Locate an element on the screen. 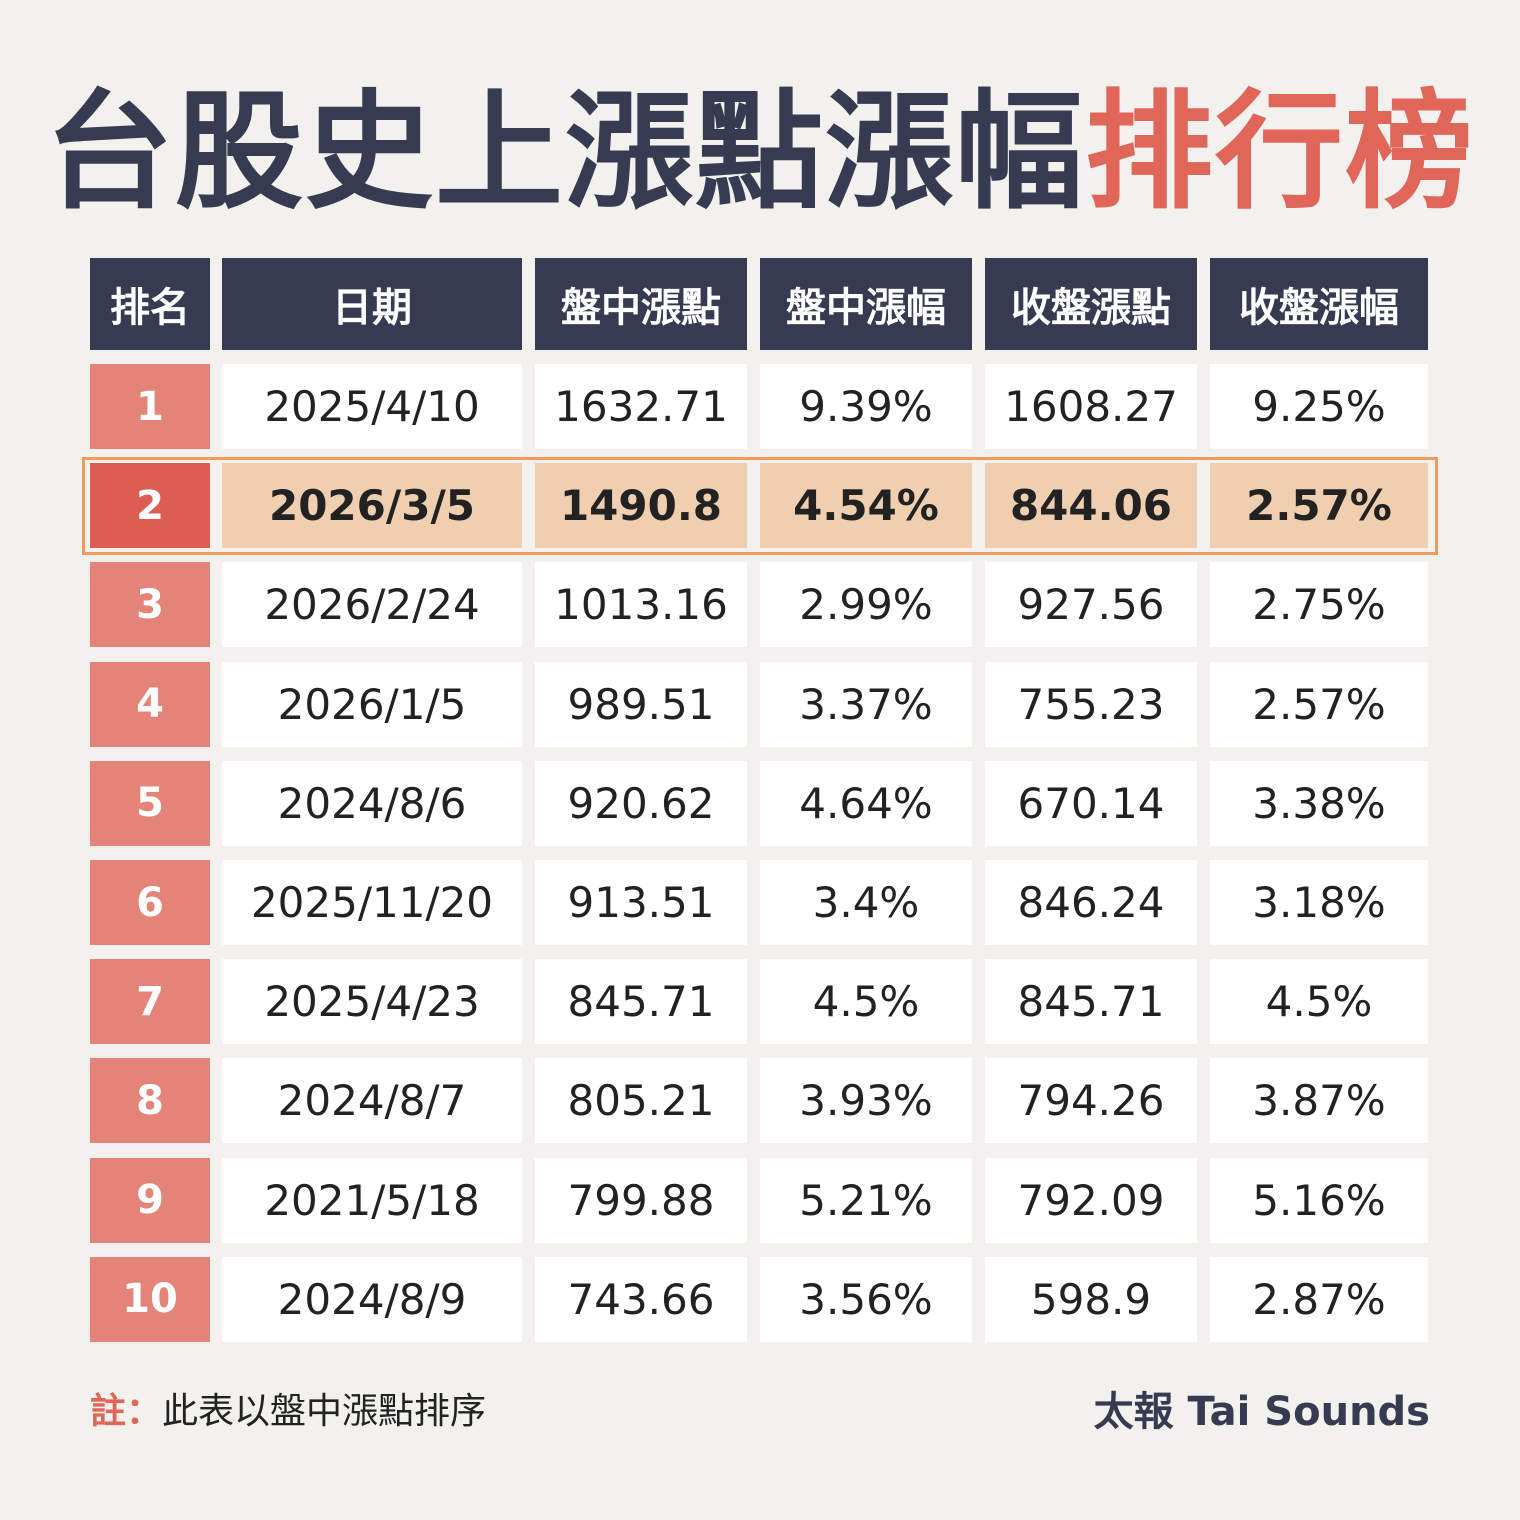 Image resolution: width=1520 pixels, height=1520 pixels. cell-intraday-pct: 4.64% is located at coordinates (866, 803).